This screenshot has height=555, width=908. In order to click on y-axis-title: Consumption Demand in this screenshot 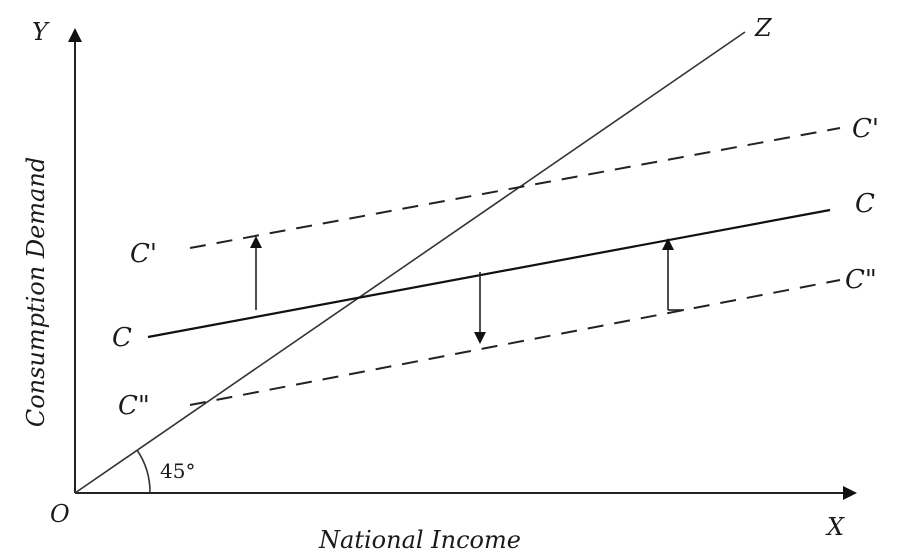, I will do `click(36, 292)`.